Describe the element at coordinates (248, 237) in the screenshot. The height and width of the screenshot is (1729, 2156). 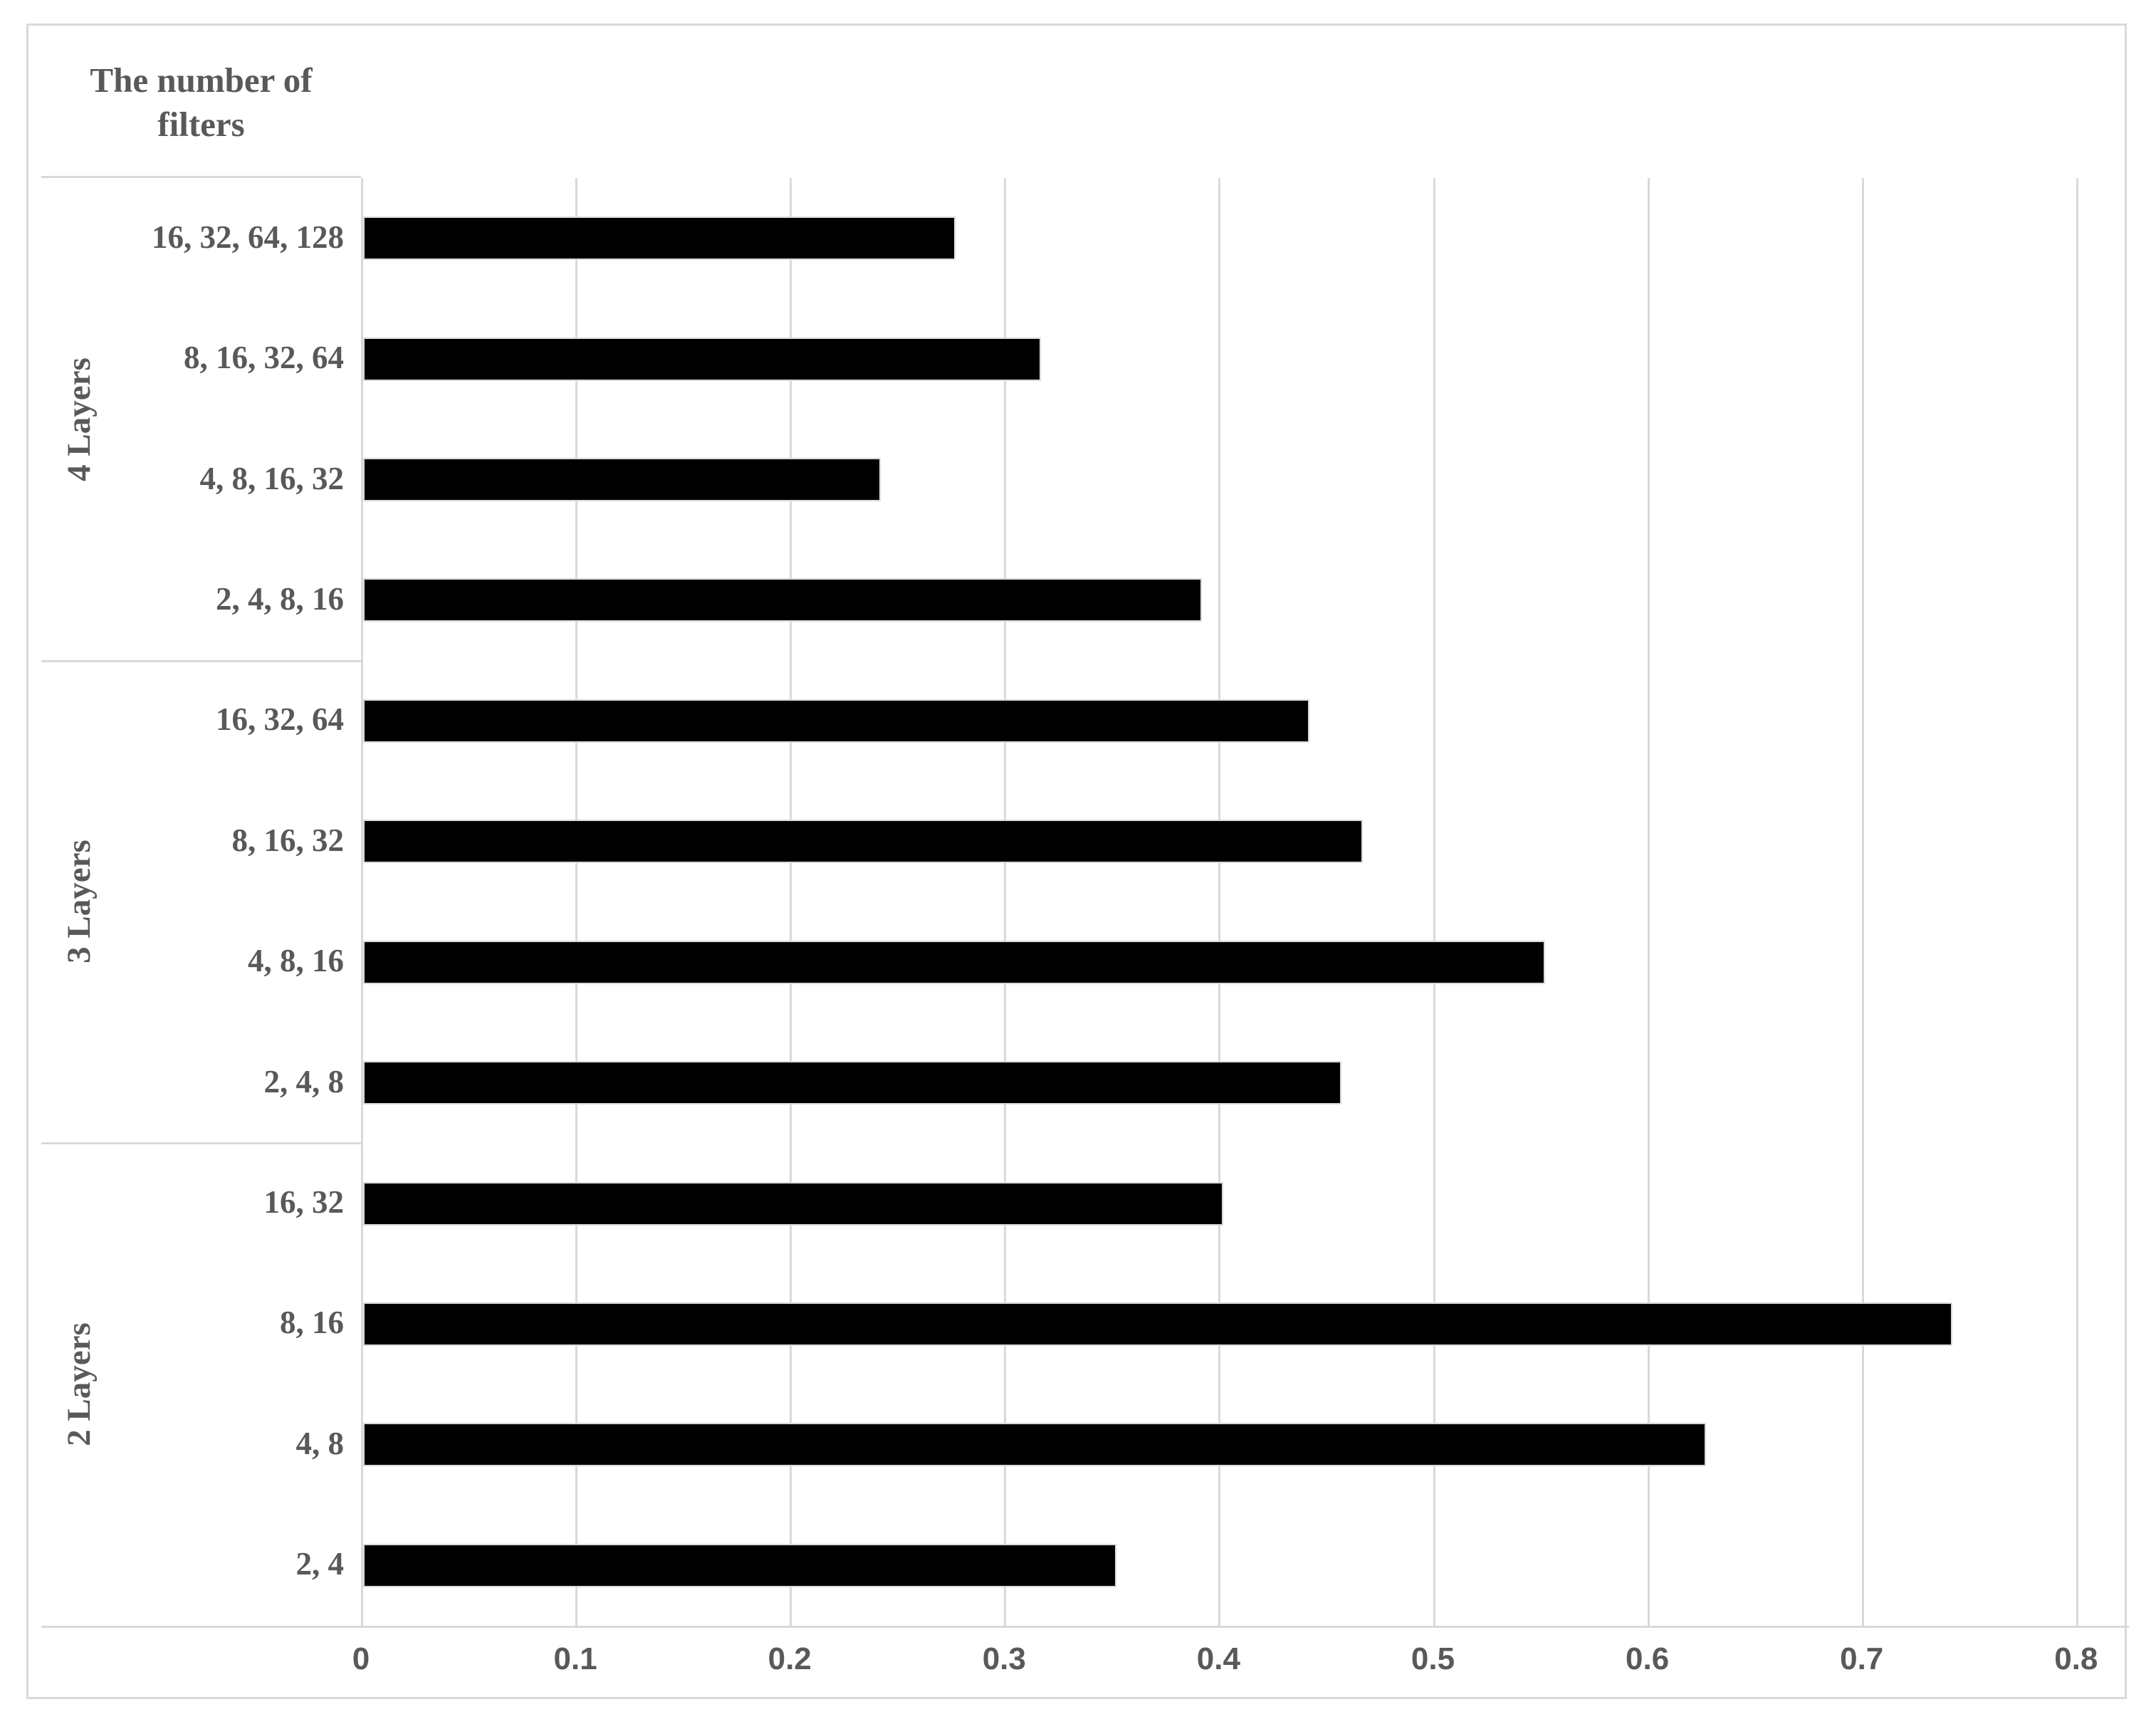
I see `category-label: 16, 32, 64, 128` at that location.